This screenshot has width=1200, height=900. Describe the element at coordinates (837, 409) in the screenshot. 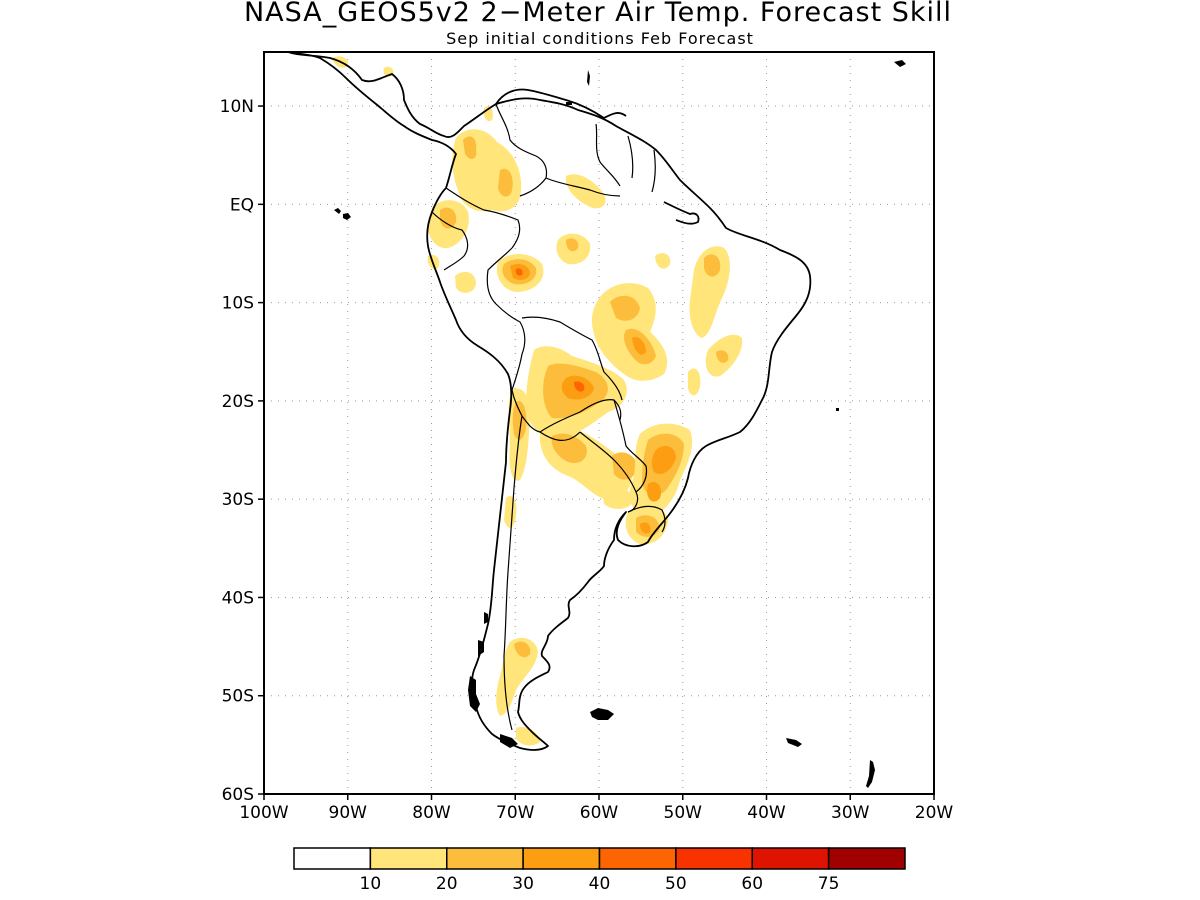

I see `fernando-de-noronha` at that location.